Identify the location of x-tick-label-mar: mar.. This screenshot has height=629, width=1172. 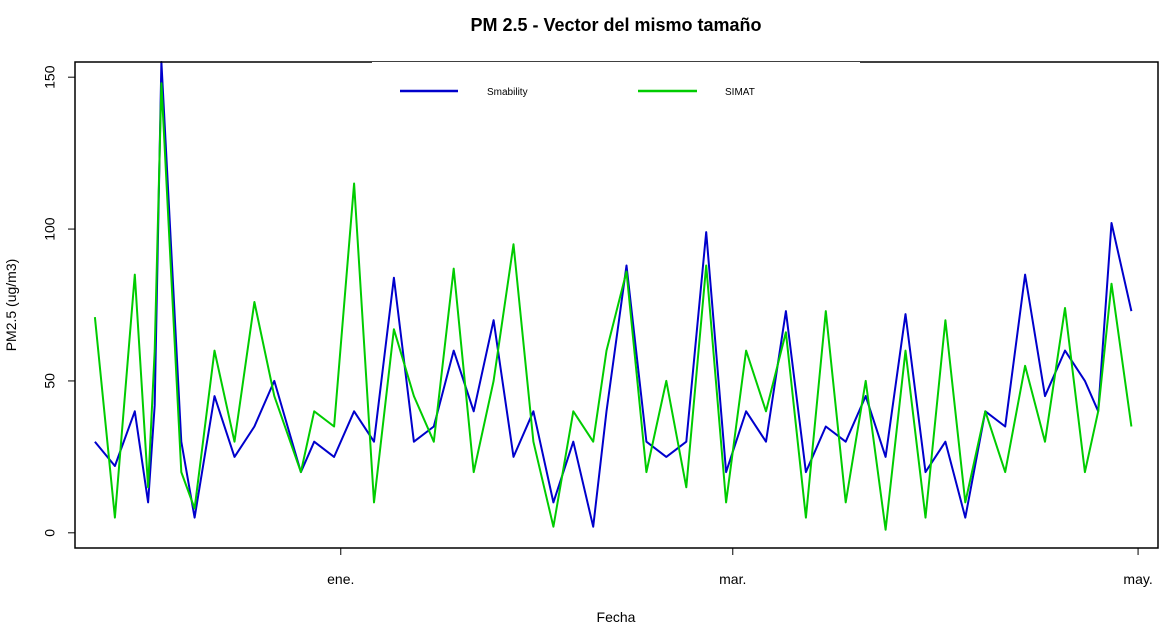
(732, 579).